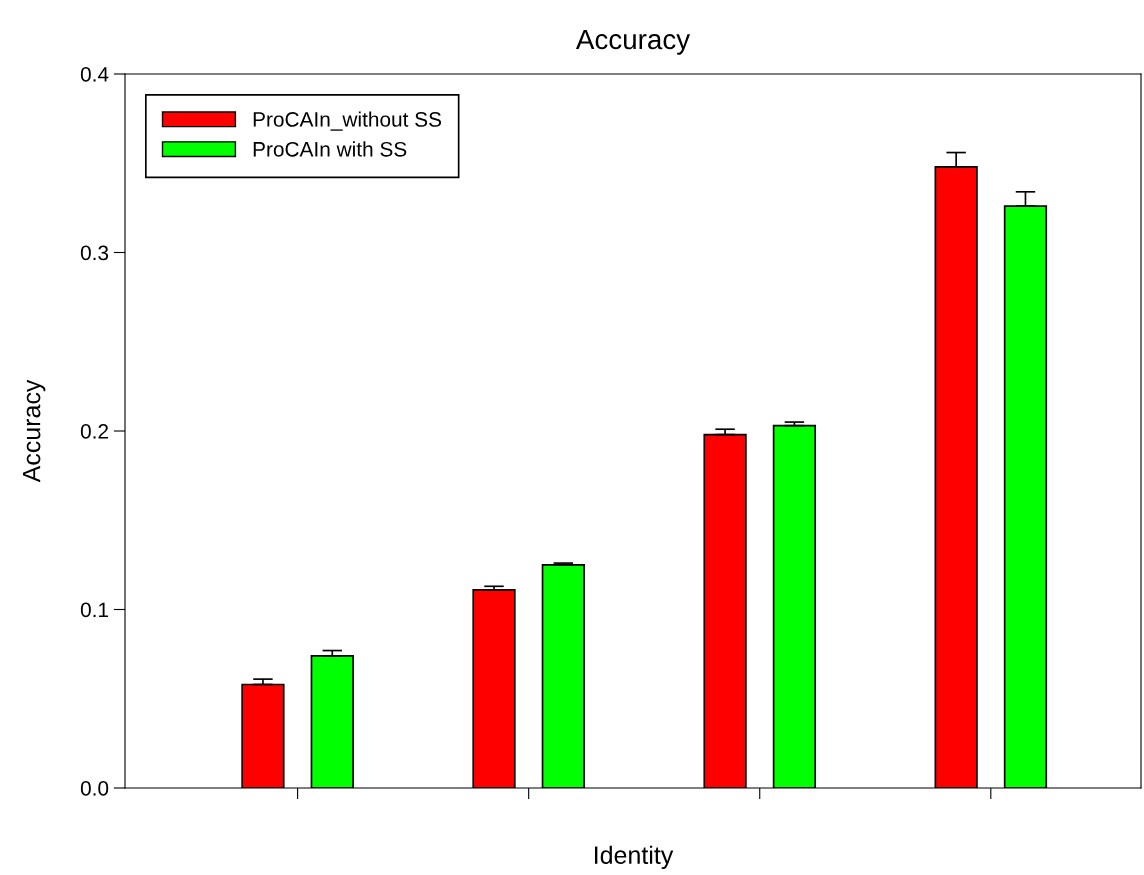 The width and height of the screenshot is (1144, 875). Describe the element at coordinates (330, 149) in the screenshot. I see `legend-label: ProCAIn with SS` at that location.